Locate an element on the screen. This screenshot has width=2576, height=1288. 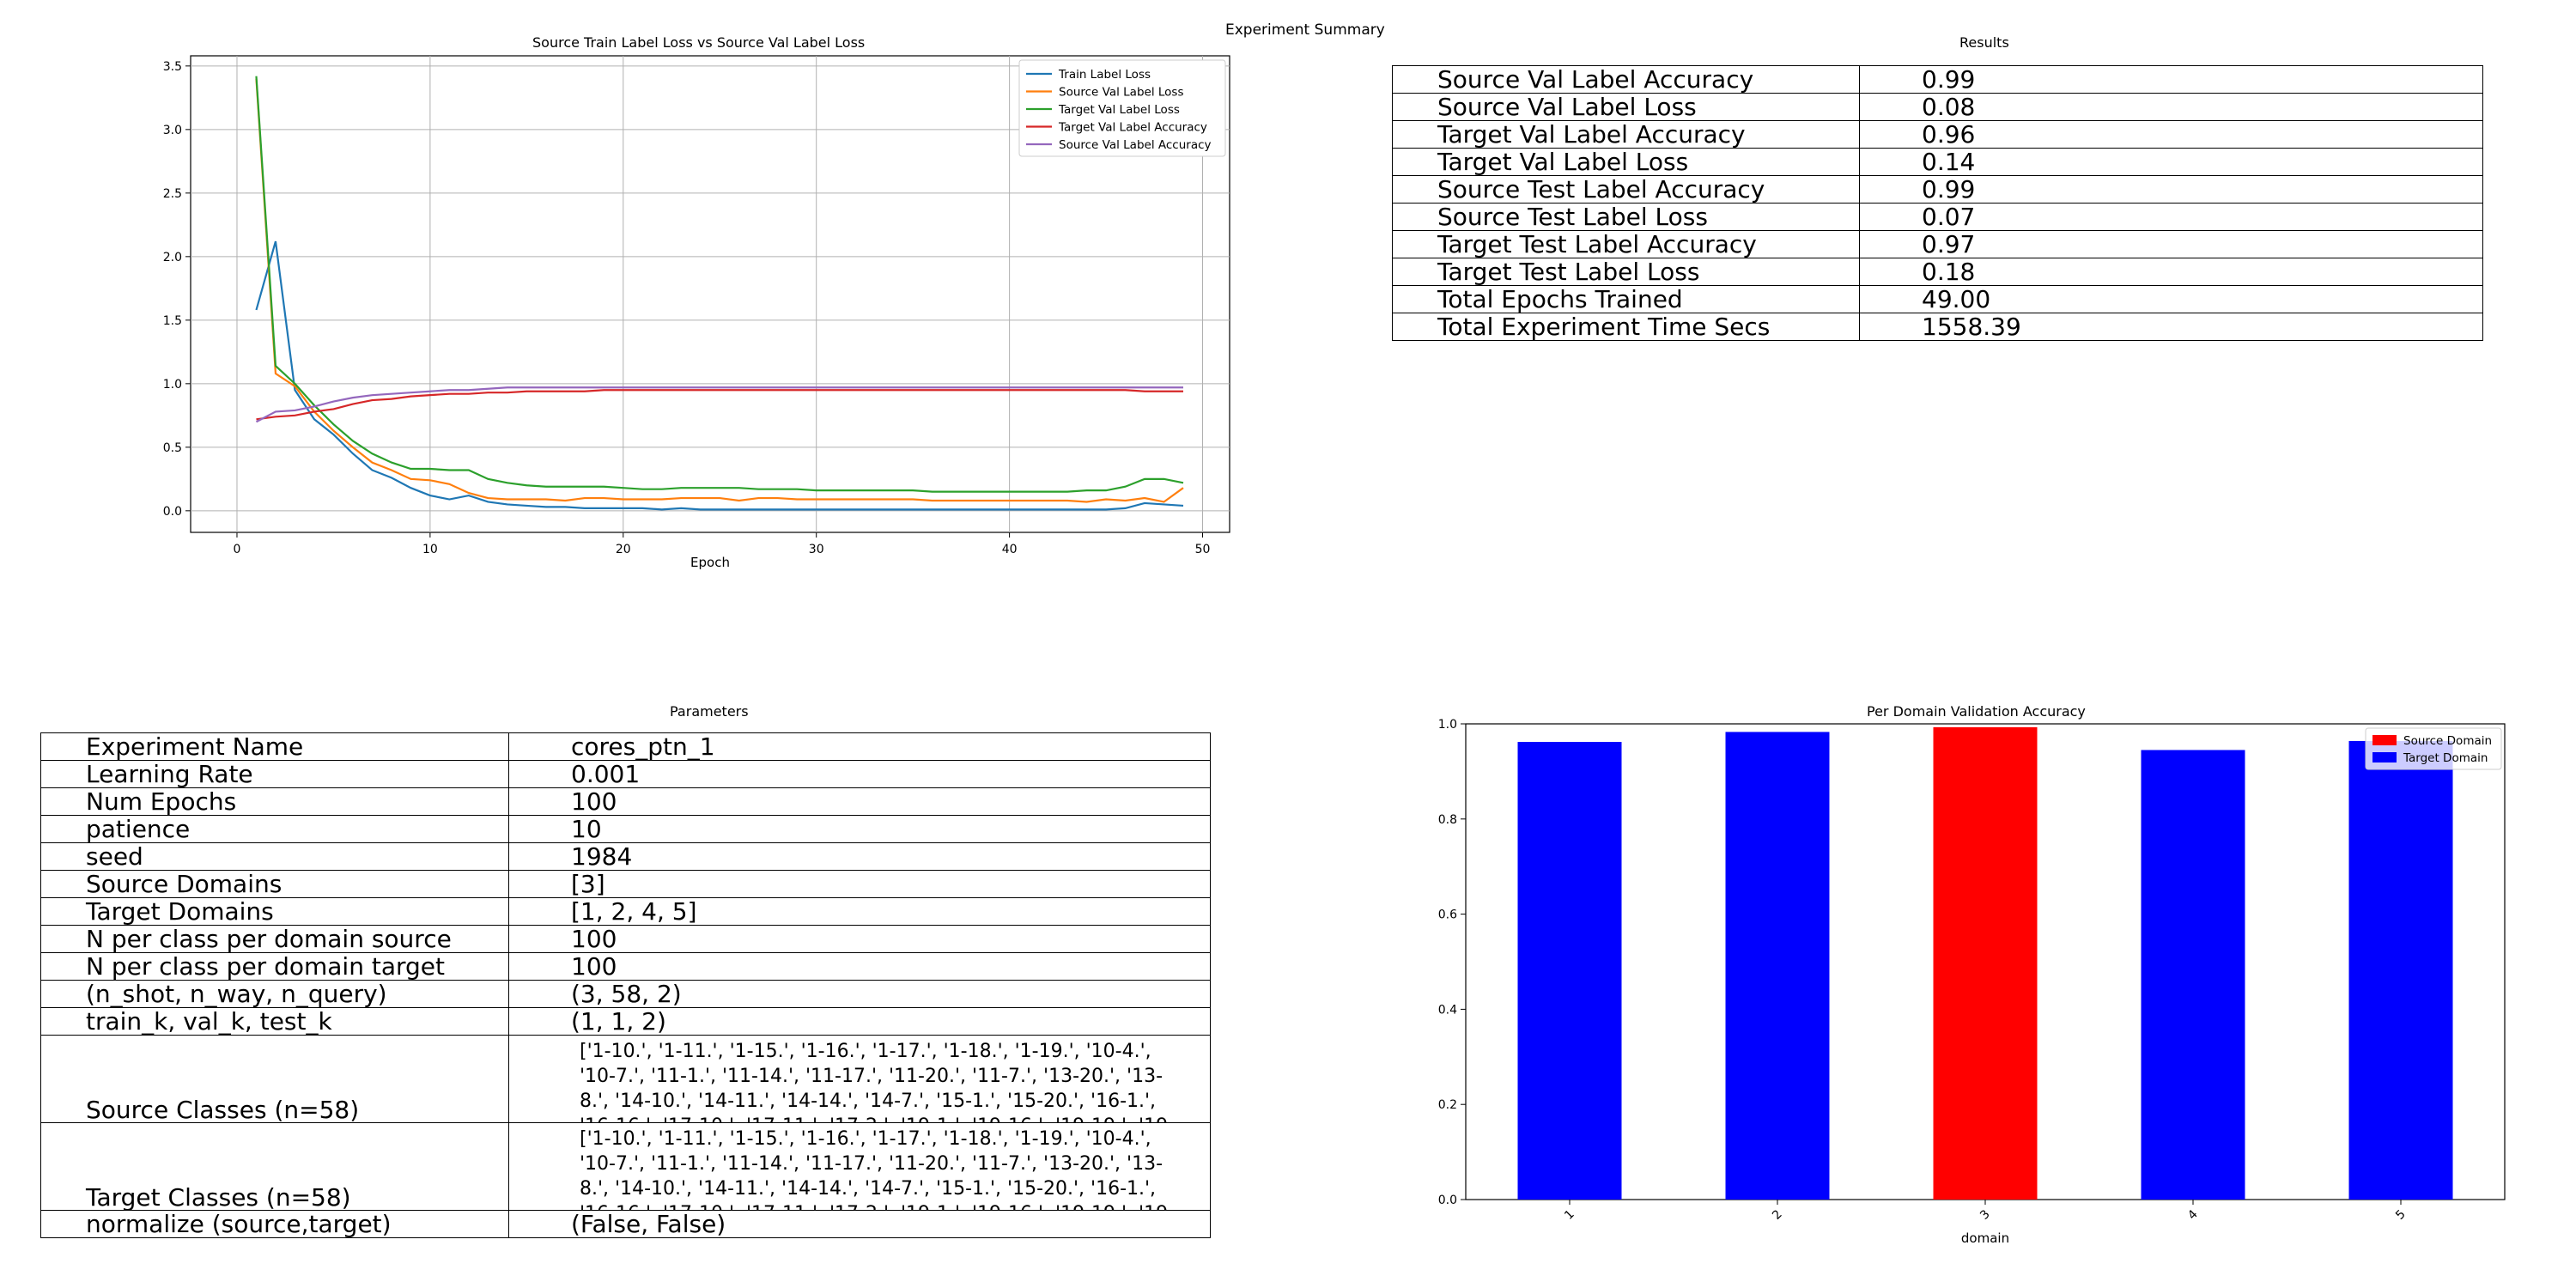
loss-chart-xlabel: Epoch is located at coordinates (710, 563).